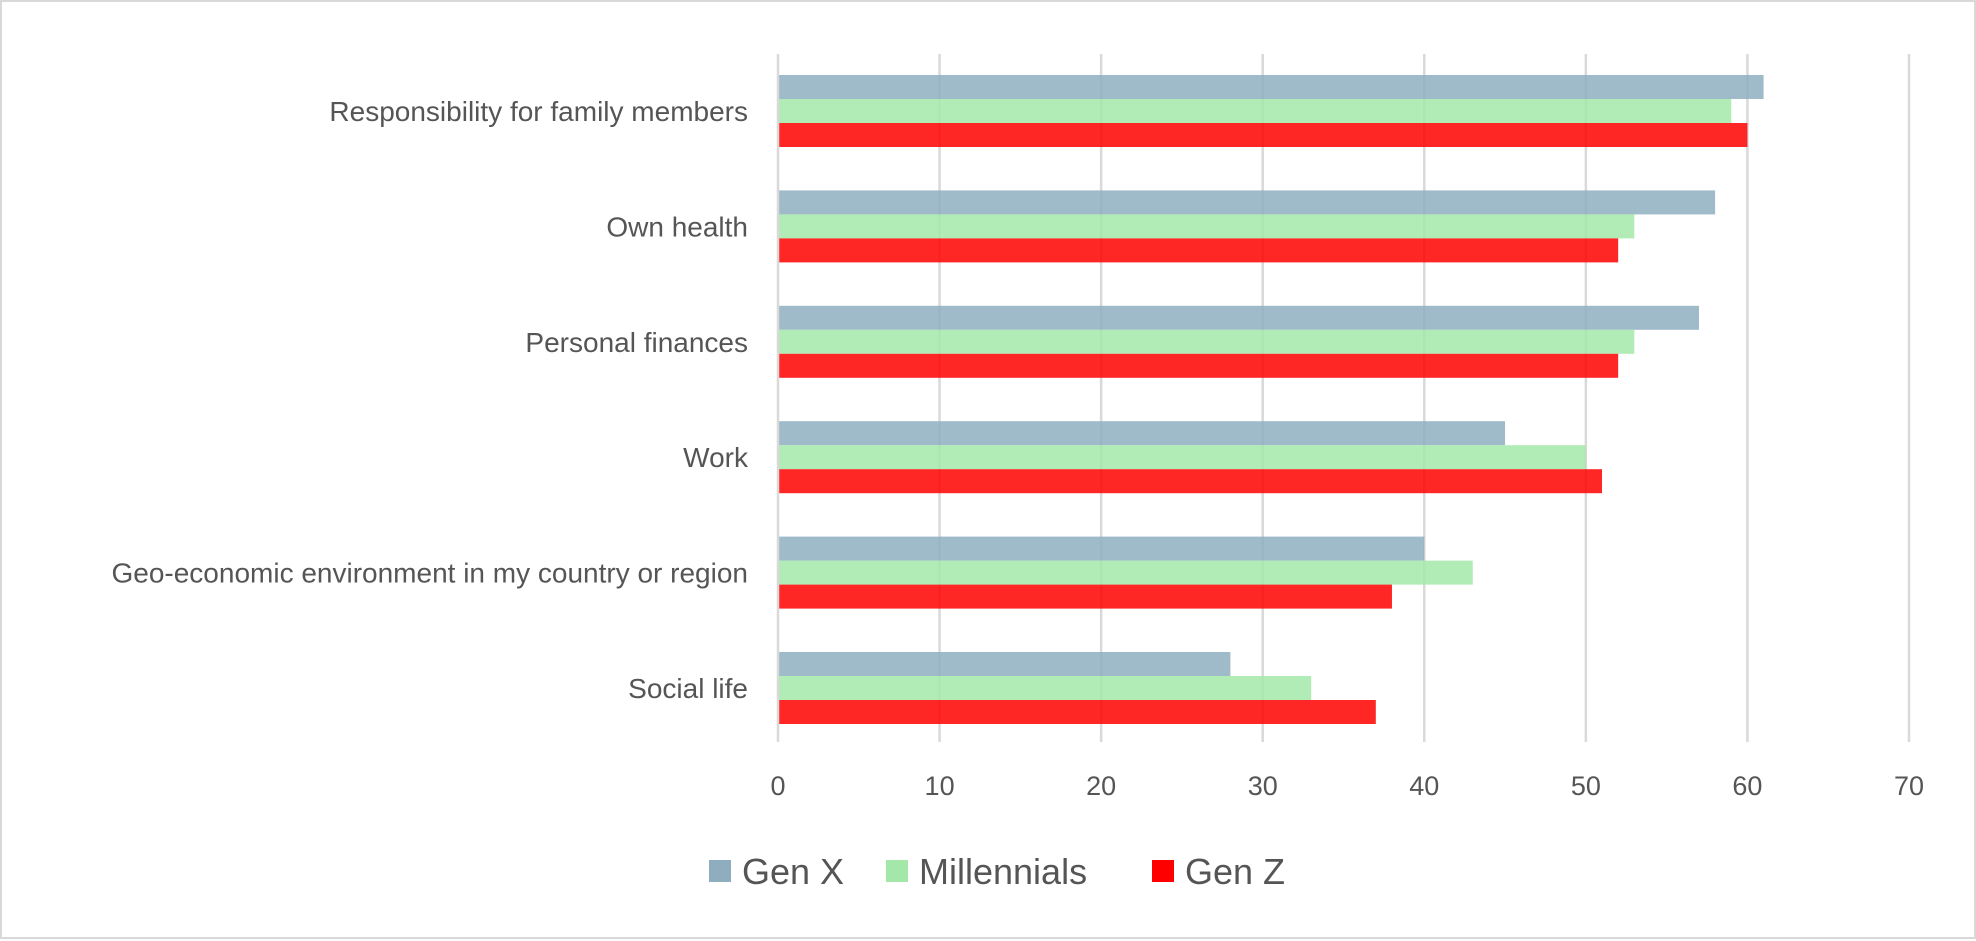  What do you see at coordinates (1909, 786) in the screenshot?
I see `x-tick-label: 70` at bounding box center [1909, 786].